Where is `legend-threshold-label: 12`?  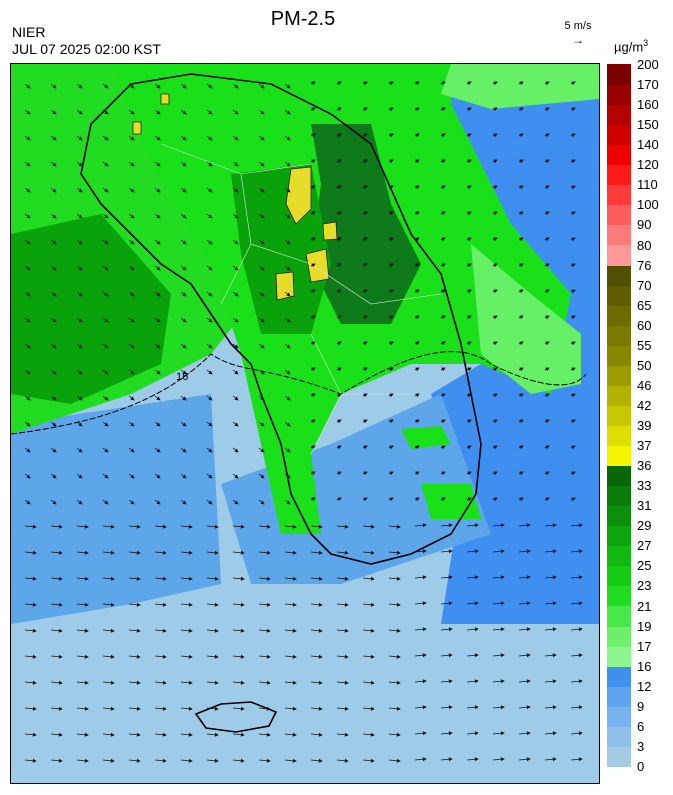 legend-threshold-label: 12 is located at coordinates (644, 686).